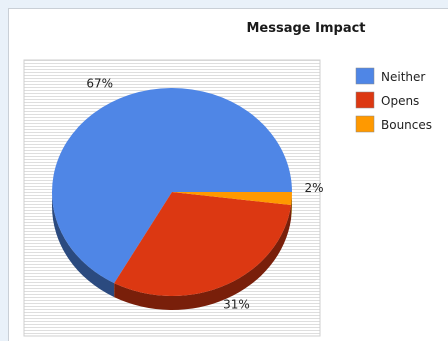  Describe the element at coordinates (83, 245) in the screenshot. I see `slice-side-neither` at that location.